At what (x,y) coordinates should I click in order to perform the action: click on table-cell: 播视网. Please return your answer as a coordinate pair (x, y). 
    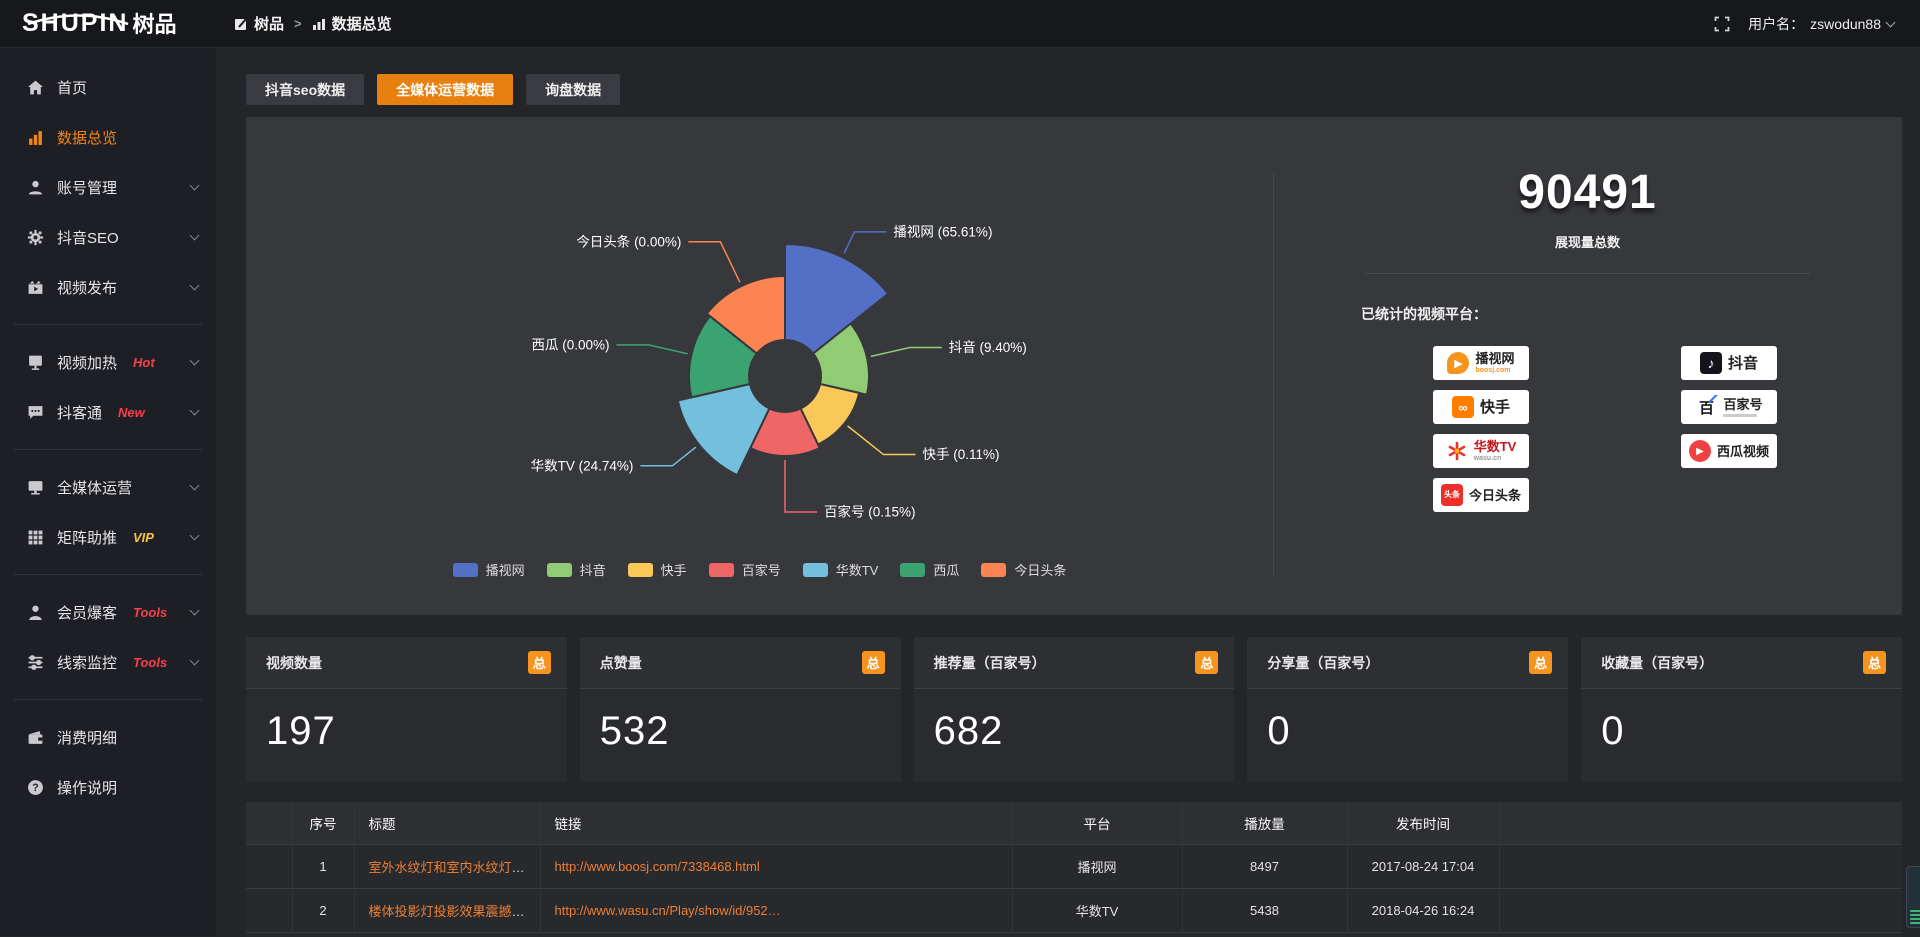
    Looking at the image, I should click on (1097, 866).